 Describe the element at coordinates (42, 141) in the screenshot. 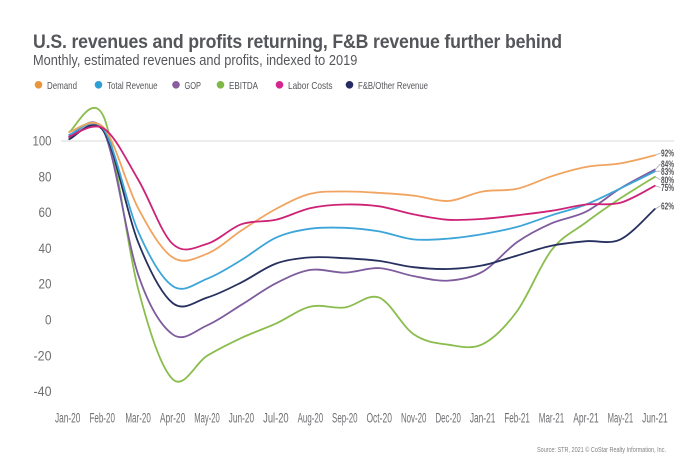

I see `svg-text: 100` at that location.